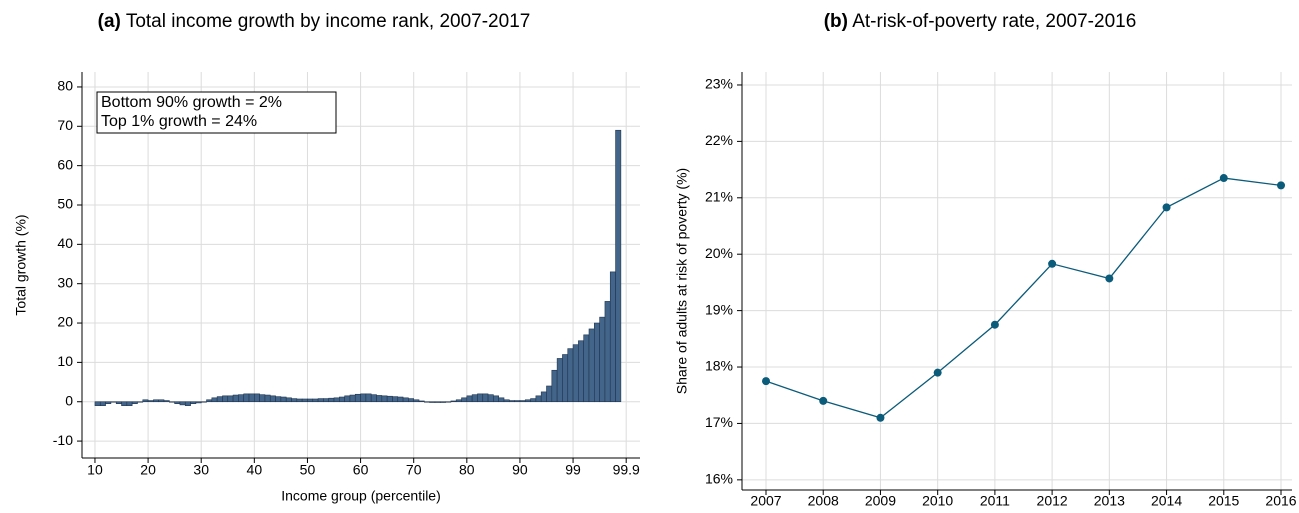  I want to click on x-axis-label: Income group (percentile), so click(361, 496).